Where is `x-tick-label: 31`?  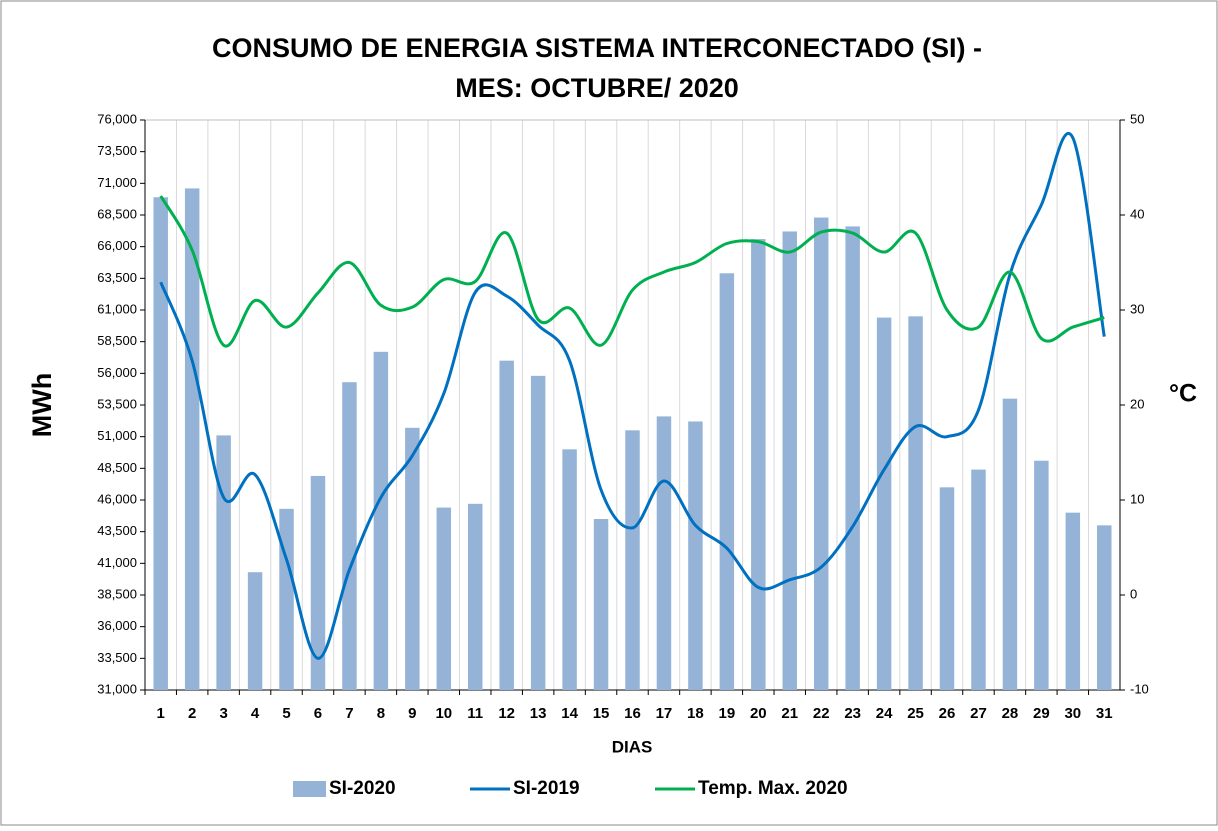 x-tick-label: 31 is located at coordinates (1104, 713).